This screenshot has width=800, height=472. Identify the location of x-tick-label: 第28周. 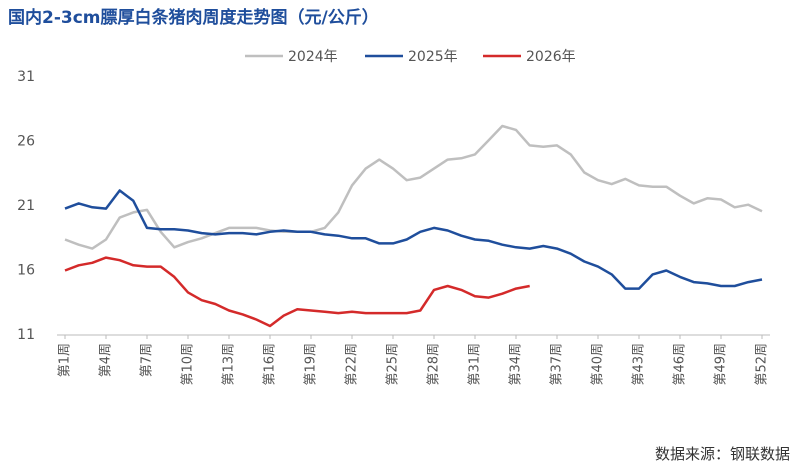
(434, 364).